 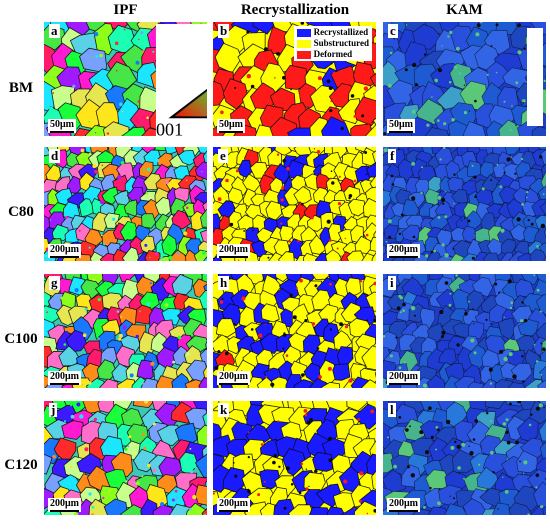 I want to click on panel-letter: a, so click(x=54, y=30).